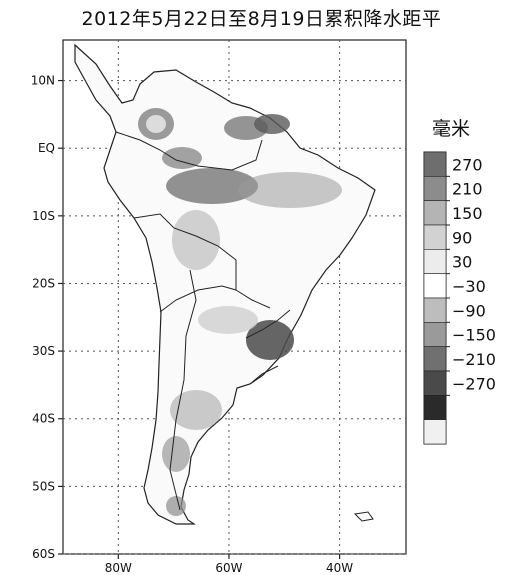 Image resolution: width=523 pixels, height=575 pixels. Describe the element at coordinates (47, 317) in the screenshot. I see `latitude-axis: 10N EQ 10S 20S 30S 40S 50S 60S` at that location.